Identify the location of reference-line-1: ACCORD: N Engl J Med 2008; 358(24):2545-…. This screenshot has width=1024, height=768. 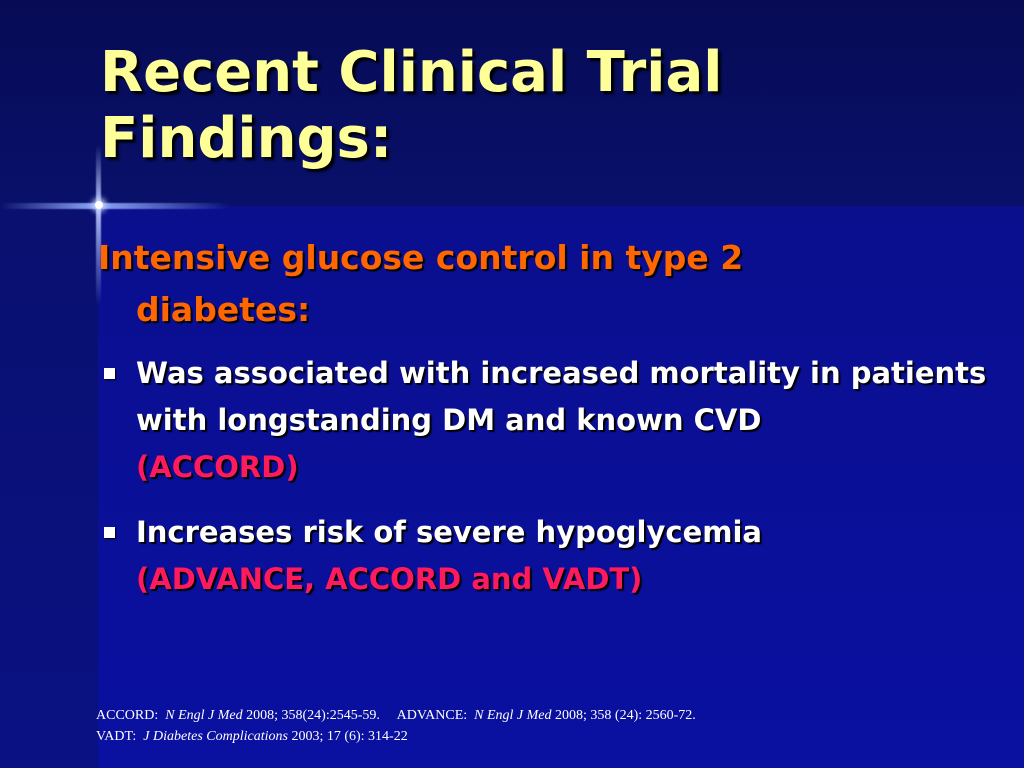
(546, 715).